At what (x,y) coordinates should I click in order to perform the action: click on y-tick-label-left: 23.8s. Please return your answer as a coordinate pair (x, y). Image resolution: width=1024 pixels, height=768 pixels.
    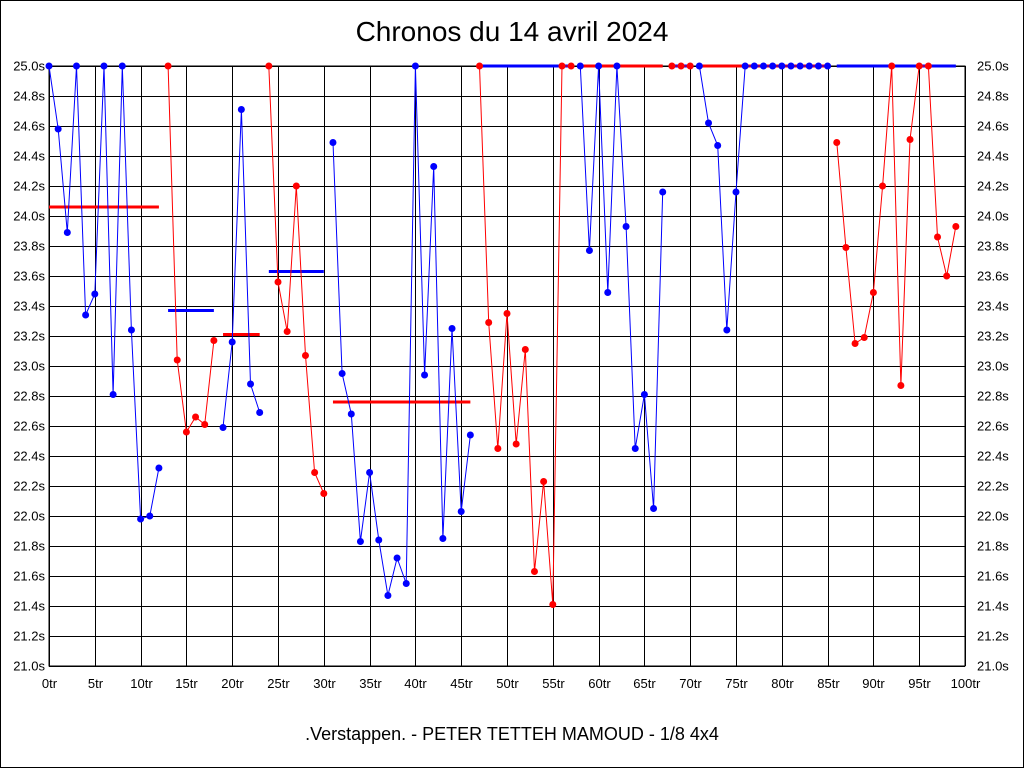
    Looking at the image, I should click on (29, 246).